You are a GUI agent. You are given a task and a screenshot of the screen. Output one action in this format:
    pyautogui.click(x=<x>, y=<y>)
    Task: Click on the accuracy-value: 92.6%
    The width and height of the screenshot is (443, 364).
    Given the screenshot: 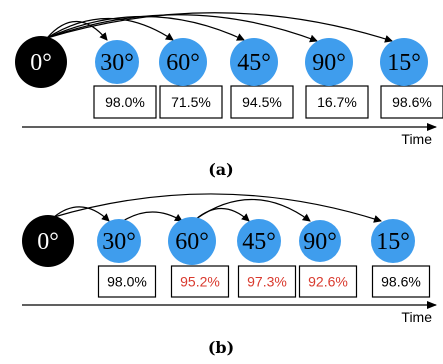 What is the action you would take?
    pyautogui.click(x=328, y=282)
    